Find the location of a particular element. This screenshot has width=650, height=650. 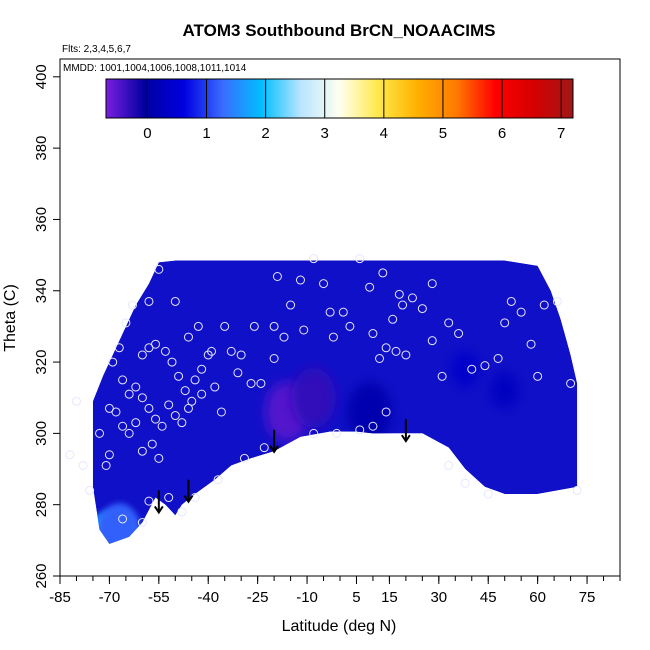

y-tick-label: 260 is located at coordinates (41, 575).